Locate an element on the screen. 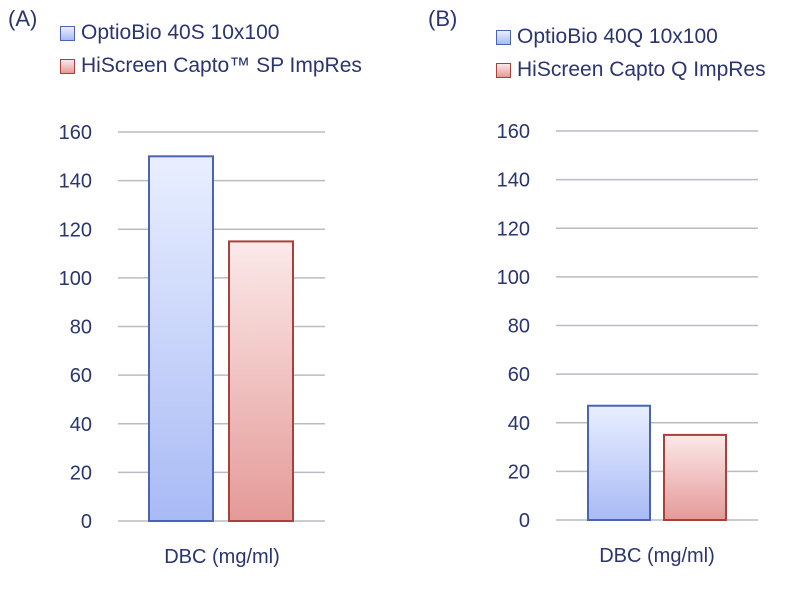 The image size is (811, 595). legend-item: HiScreen Capto Q ImpRes is located at coordinates (631, 70).